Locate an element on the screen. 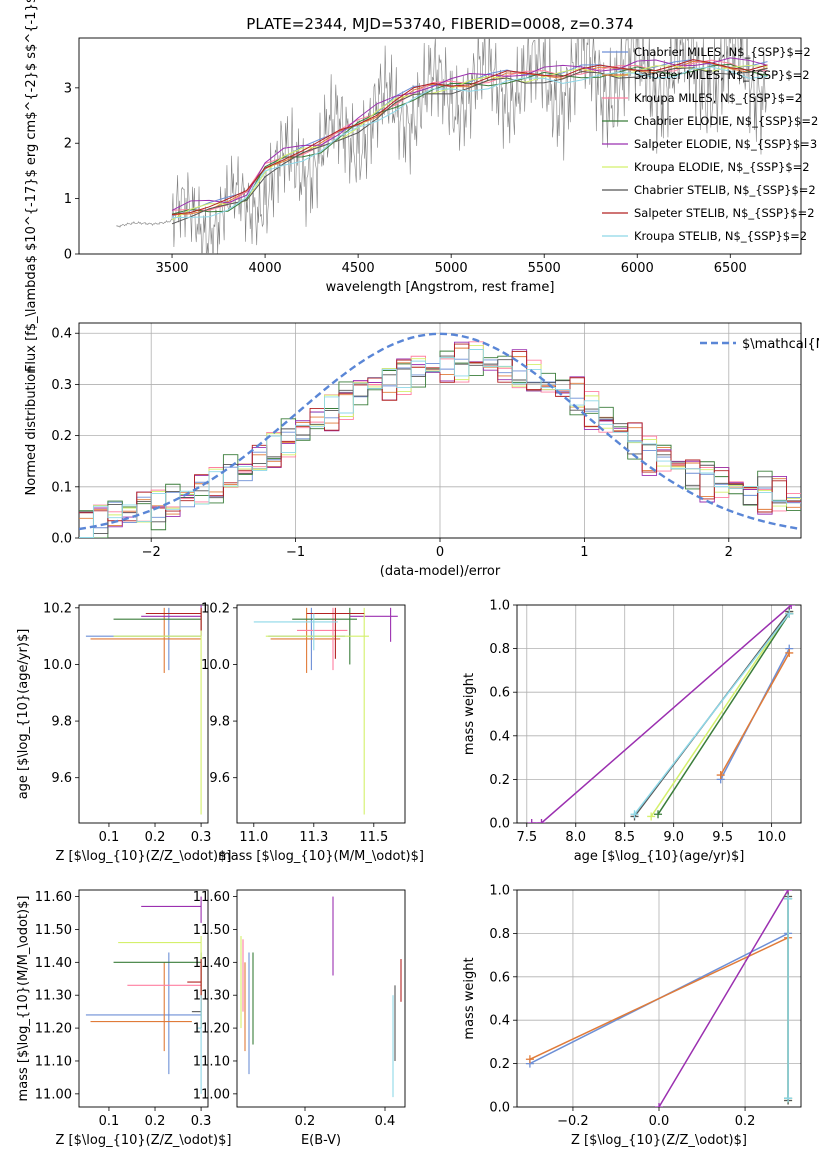 The width and height of the screenshot is (819, 1170). x-tick-label: 4500 is located at coordinates (358, 268).